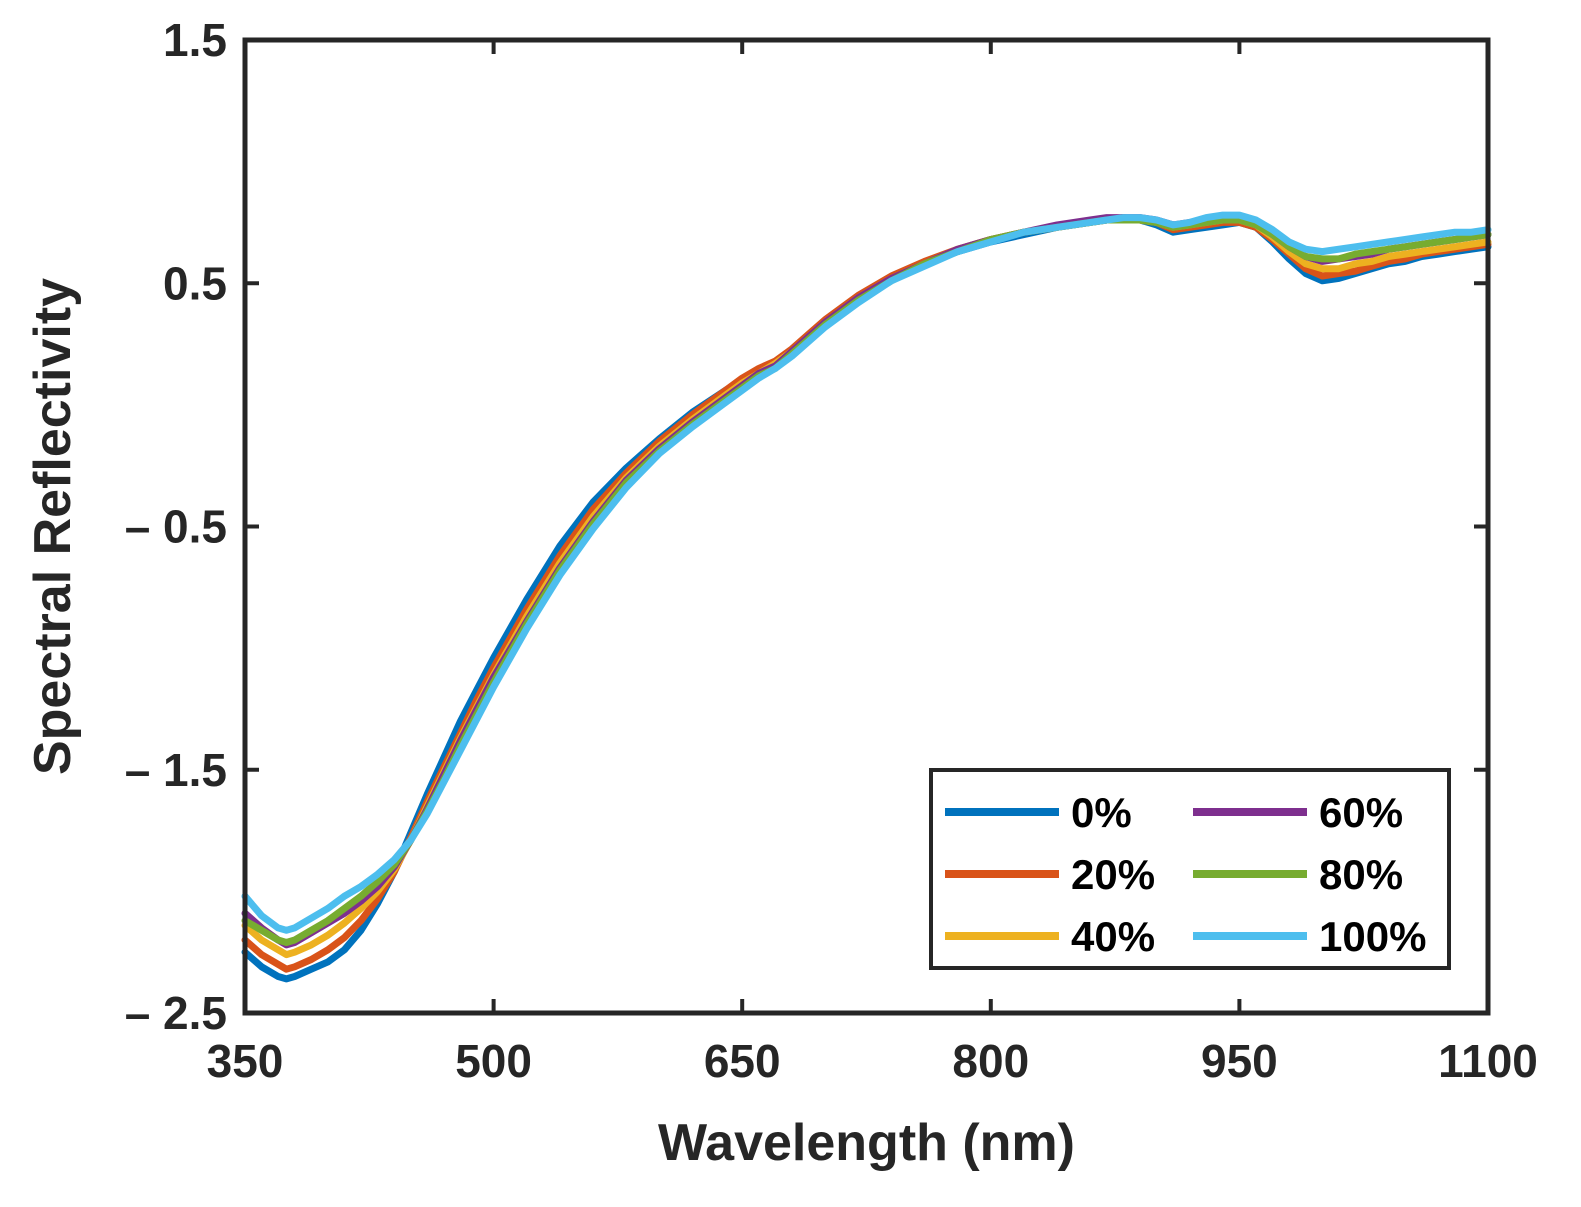 This screenshot has height=1207, width=1581. I want to click on x-tick-label: 800, so click(990, 1061).